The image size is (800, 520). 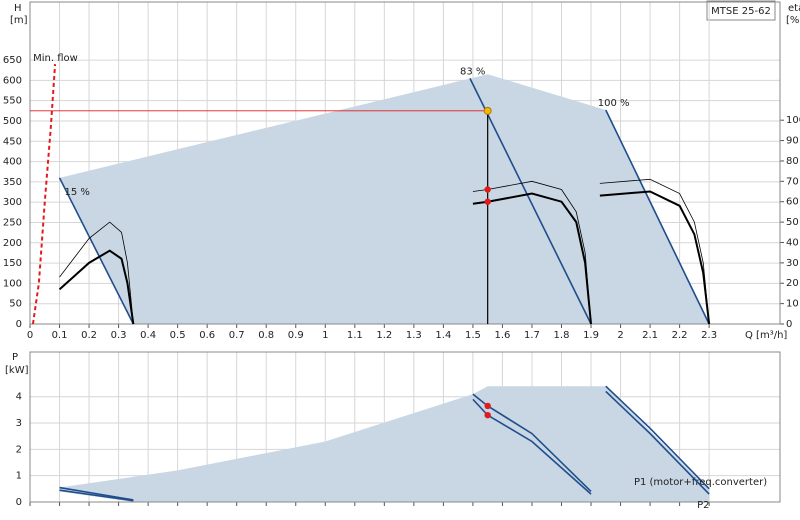 I want to click on y2-tick-label: 20, so click(x=792, y=283).